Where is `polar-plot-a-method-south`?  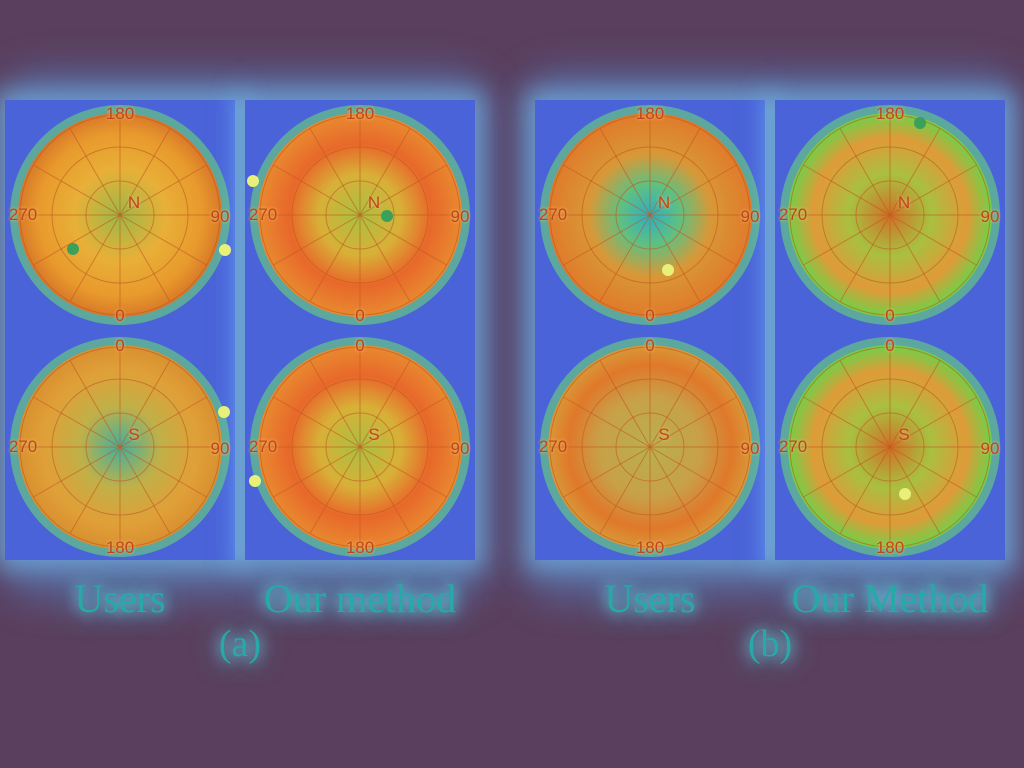
polar-plot-a-method-south is located at coordinates (360, 447).